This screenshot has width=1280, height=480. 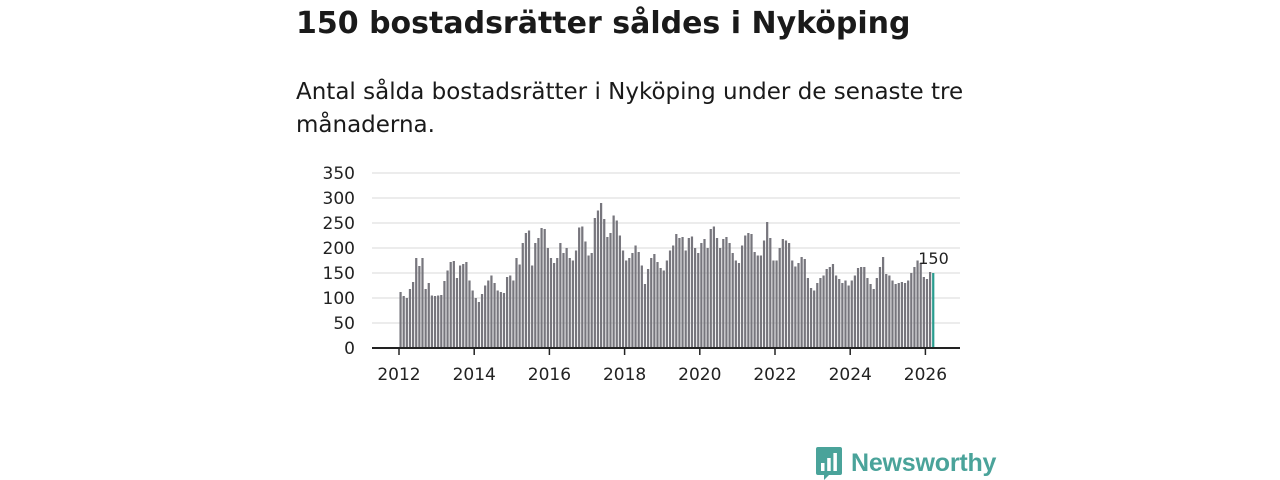 What do you see at coordinates (624, 375) in the screenshot?
I see `x-tick-label: 2018` at bounding box center [624, 375].